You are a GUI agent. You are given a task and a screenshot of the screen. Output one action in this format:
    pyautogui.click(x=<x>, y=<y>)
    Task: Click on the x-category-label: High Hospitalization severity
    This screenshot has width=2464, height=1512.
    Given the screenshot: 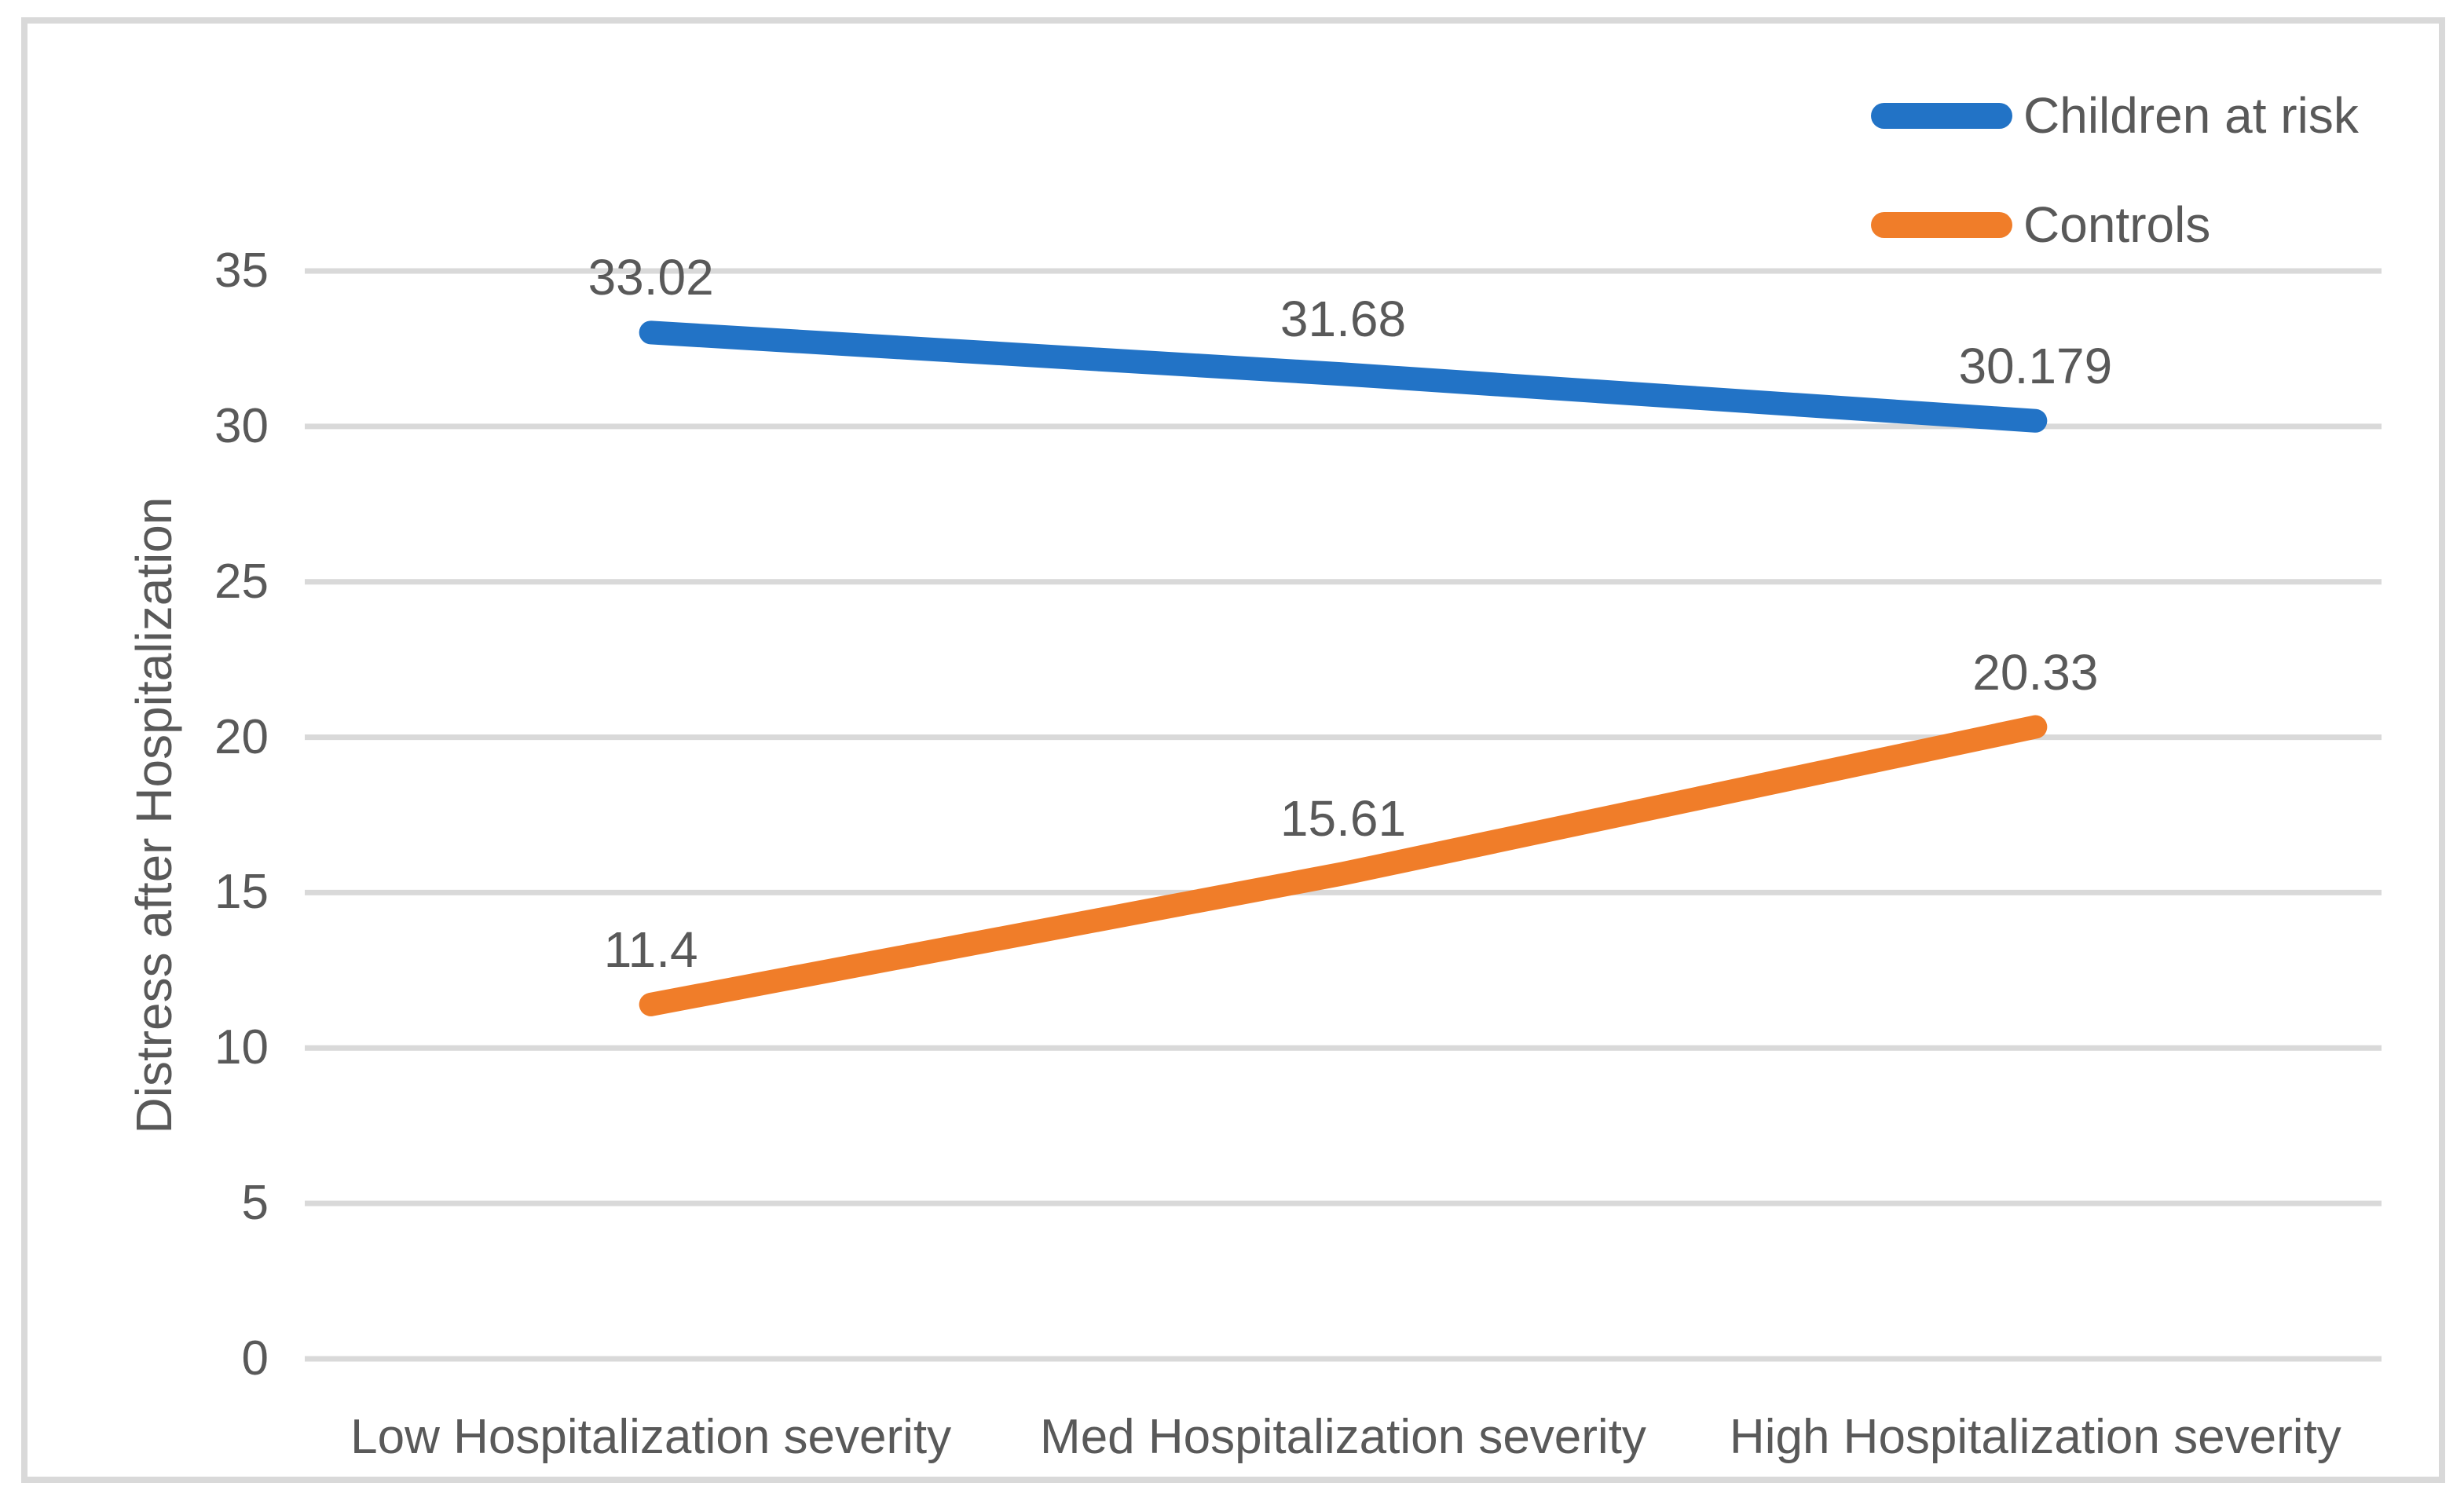 What is the action you would take?
    pyautogui.click(x=2035, y=1437)
    